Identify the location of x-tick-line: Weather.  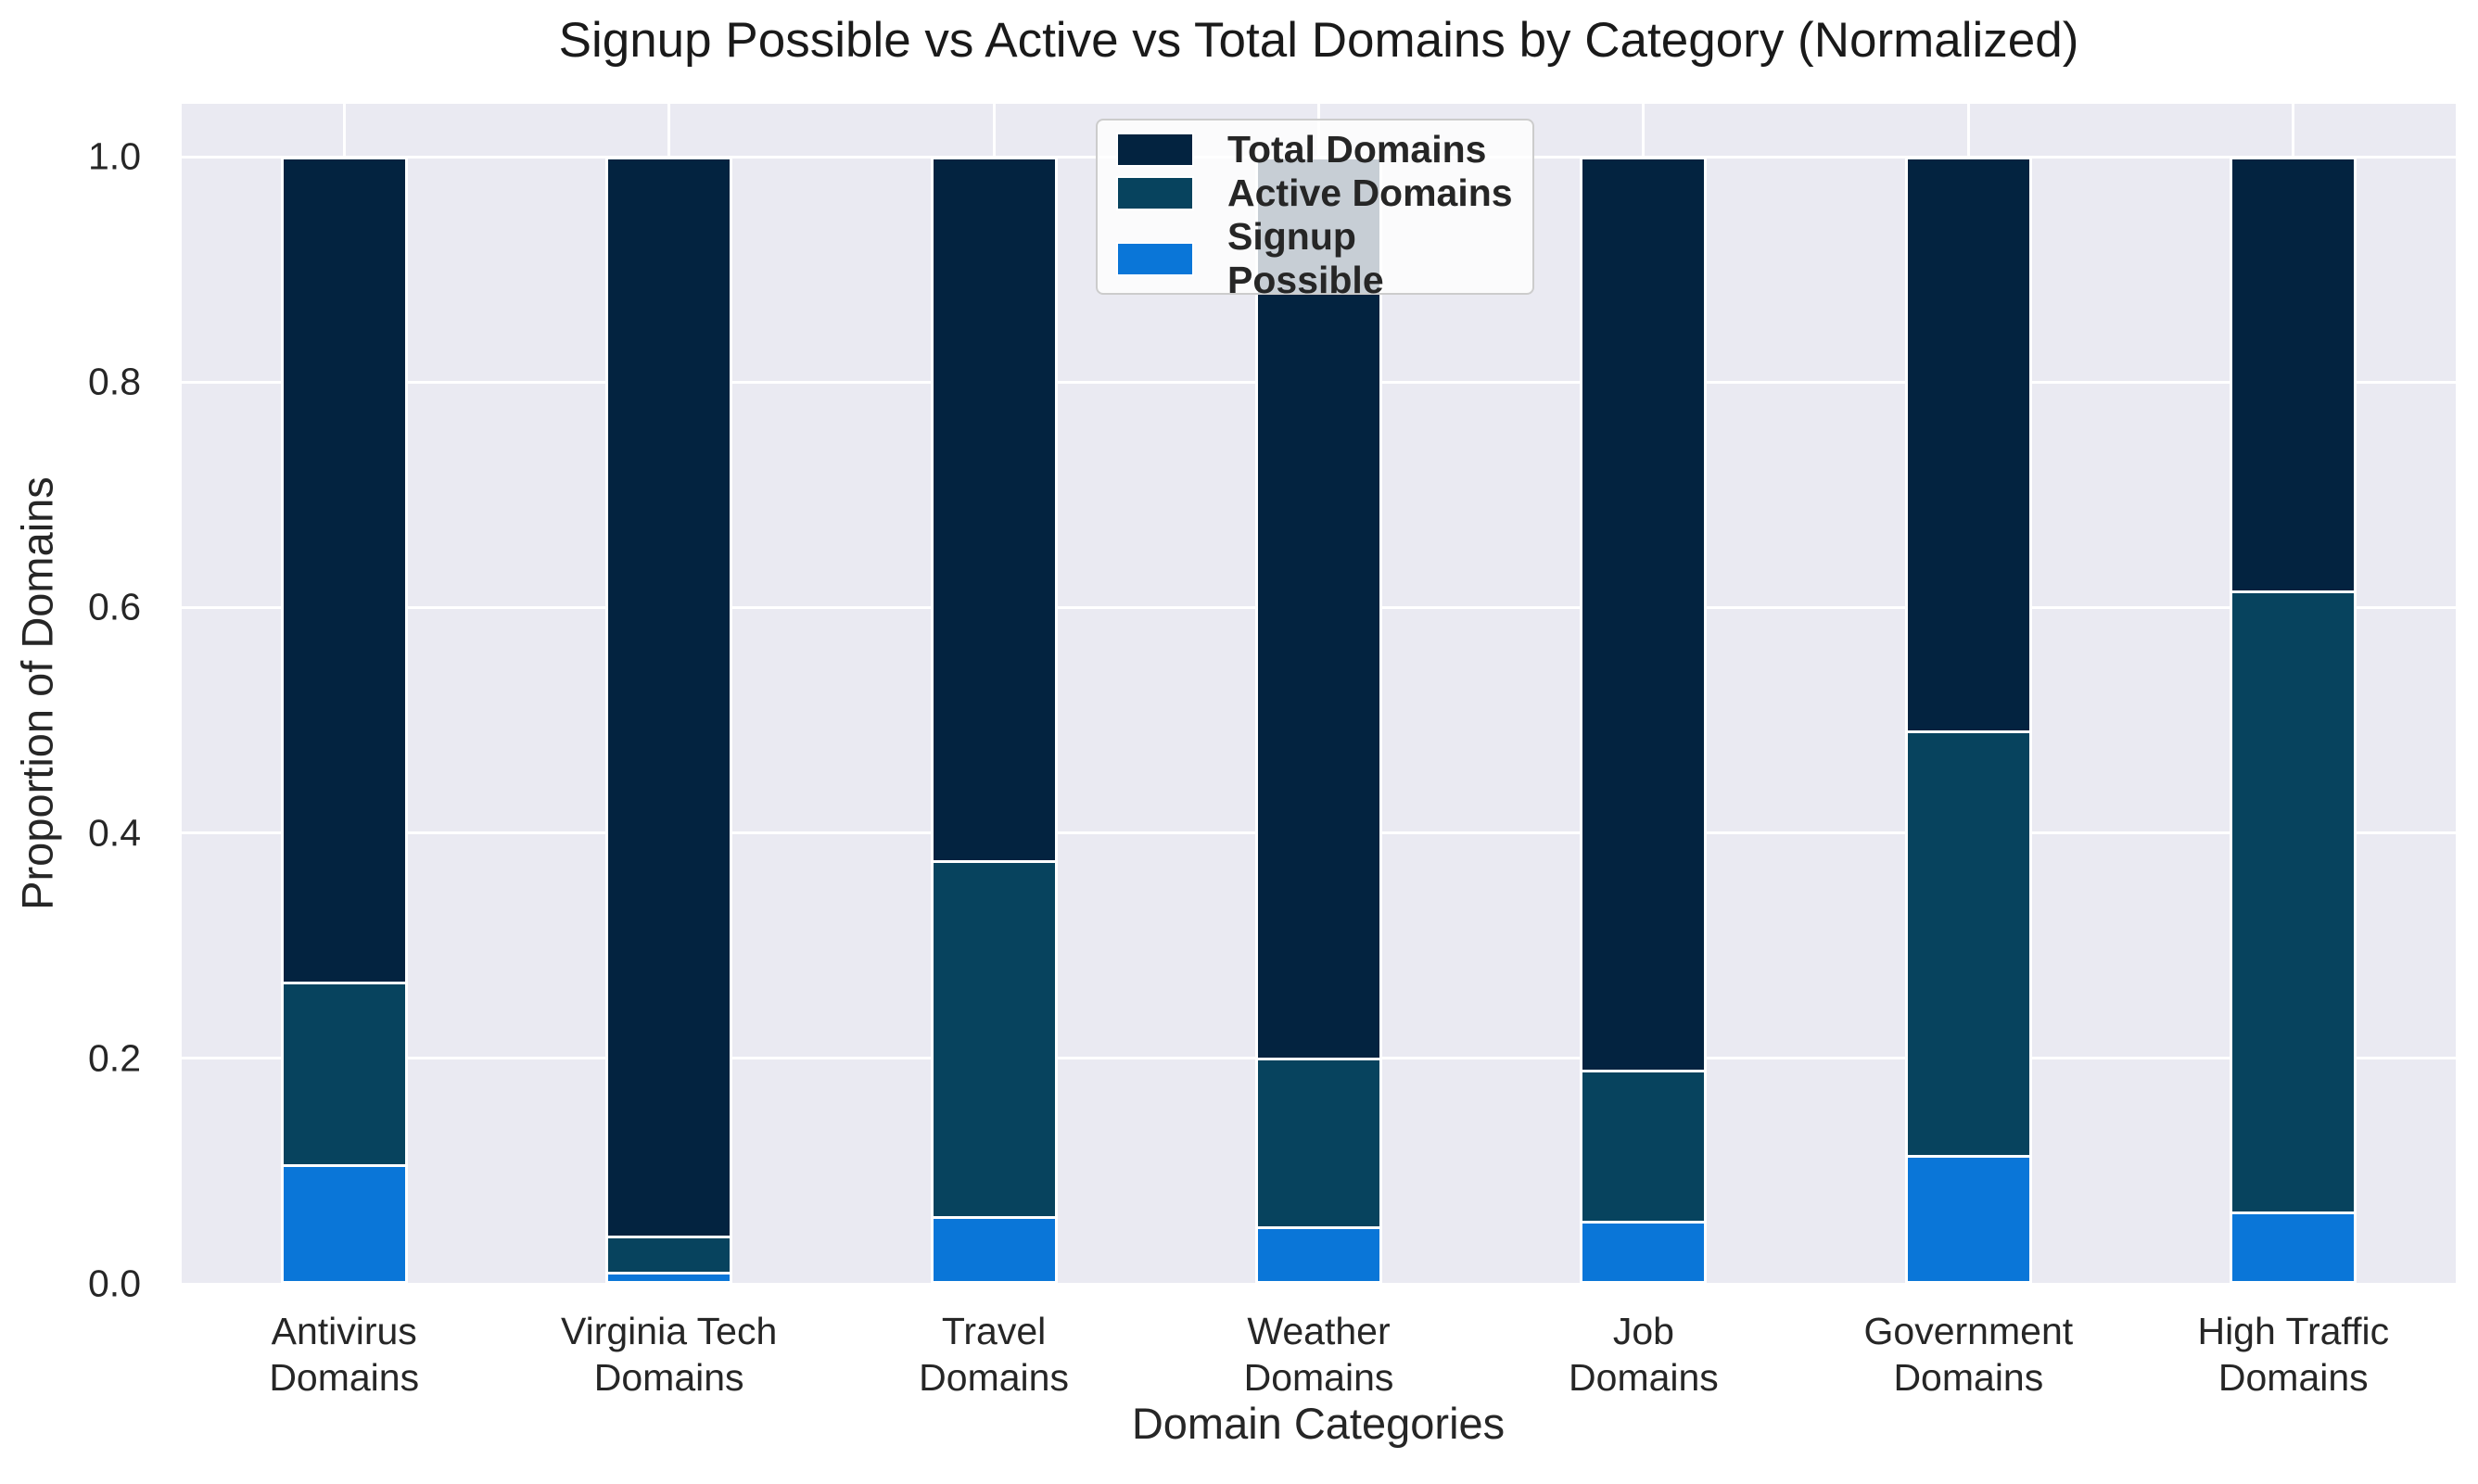
(1319, 1331).